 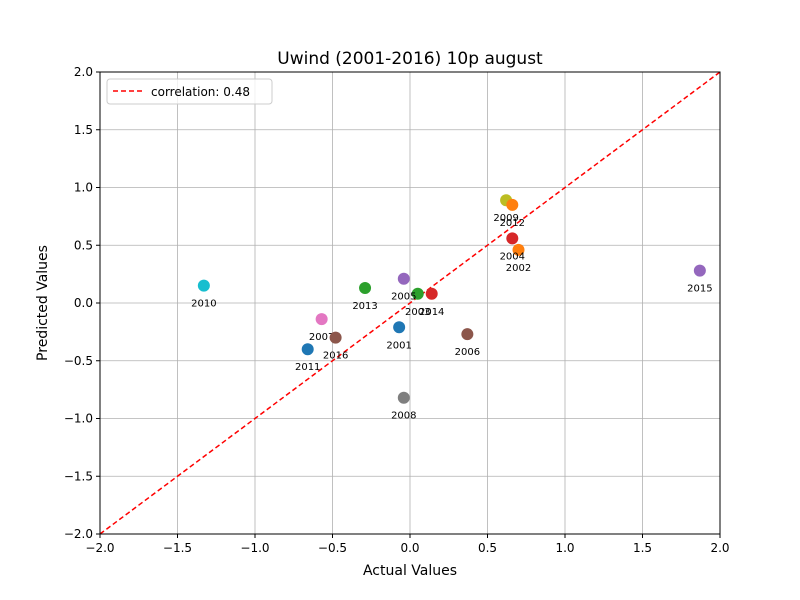 I want to click on data-point-2005, so click(x=403, y=278).